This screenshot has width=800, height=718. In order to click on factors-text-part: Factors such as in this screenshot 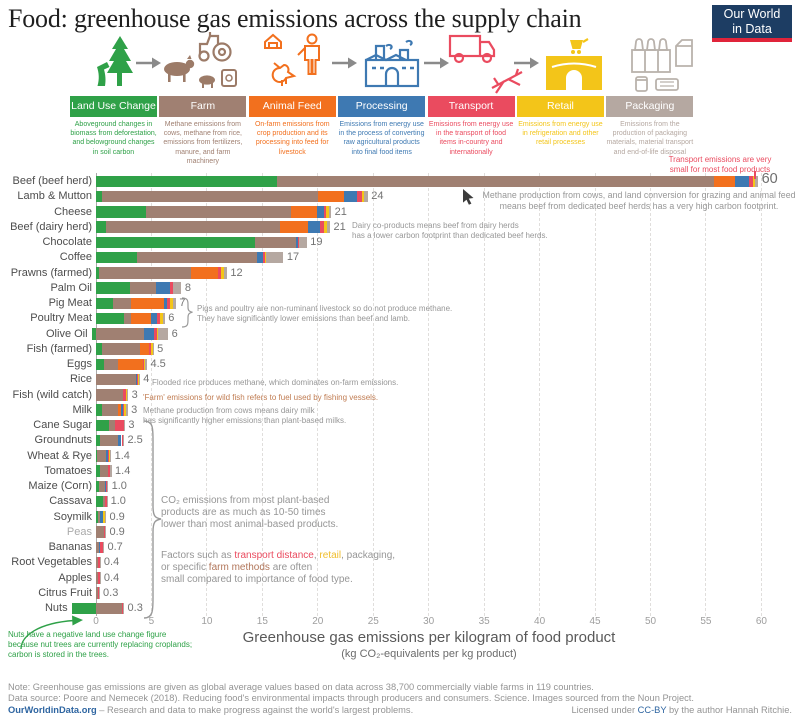, I will do `click(198, 555)`.